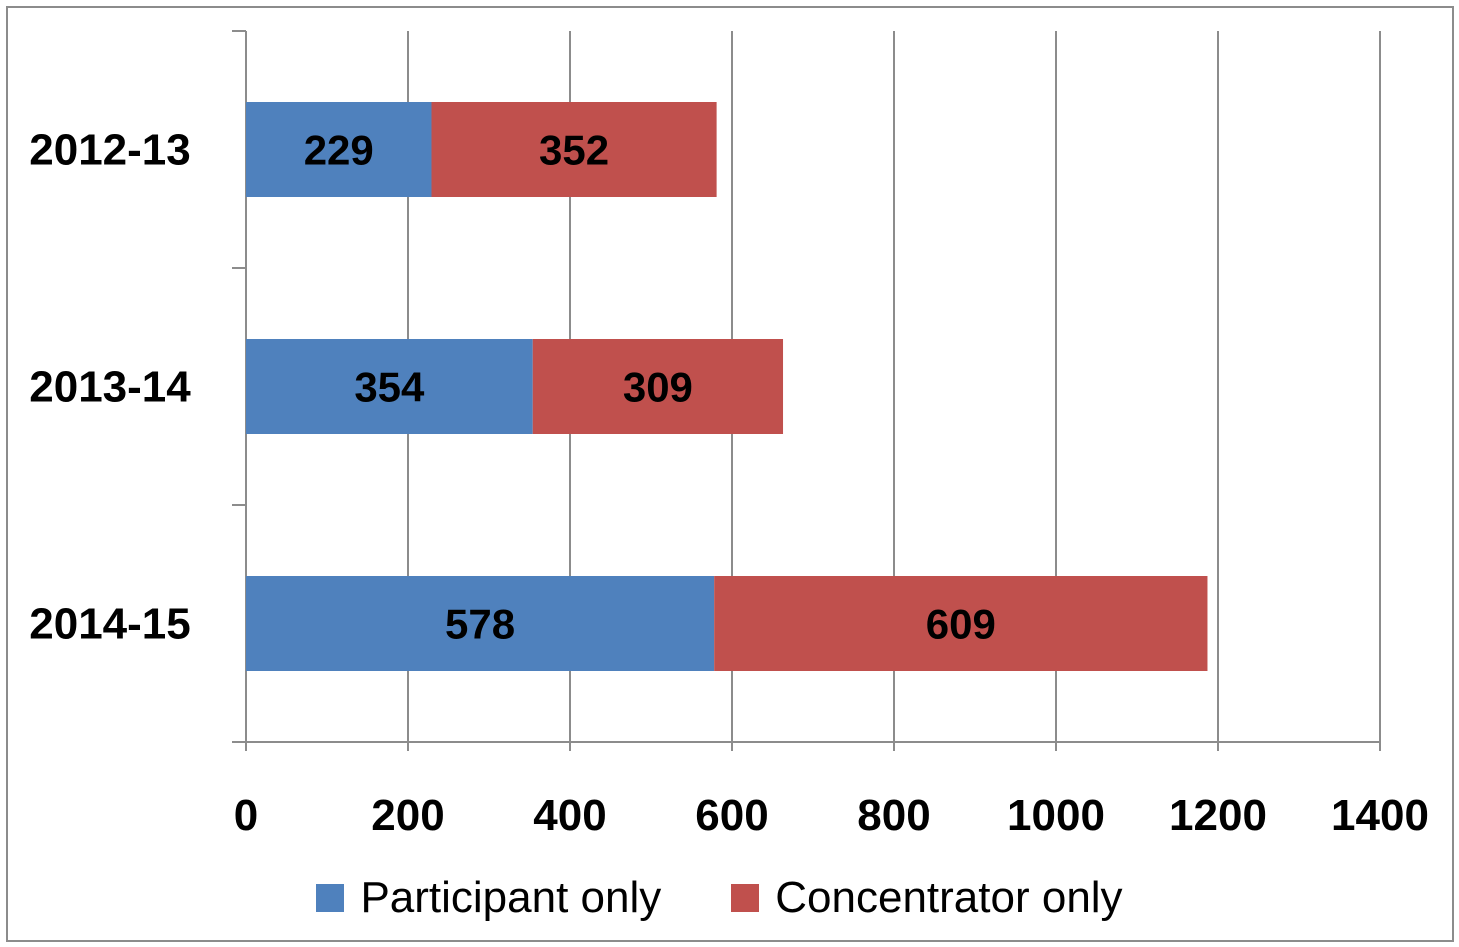 Image resolution: width=1459 pixels, height=947 pixels. Describe the element at coordinates (109, 624) in the screenshot. I see `category-label-2014-15: 2014-15` at that location.